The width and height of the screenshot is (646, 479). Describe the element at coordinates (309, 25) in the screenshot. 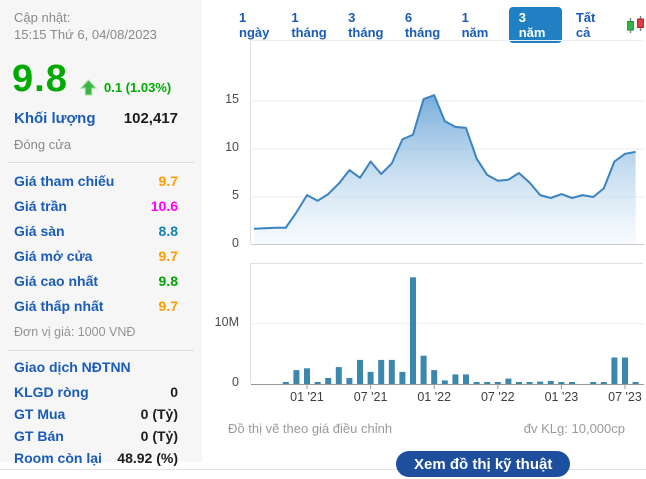

I see `tab-1-thang: 1 tháng` at that location.